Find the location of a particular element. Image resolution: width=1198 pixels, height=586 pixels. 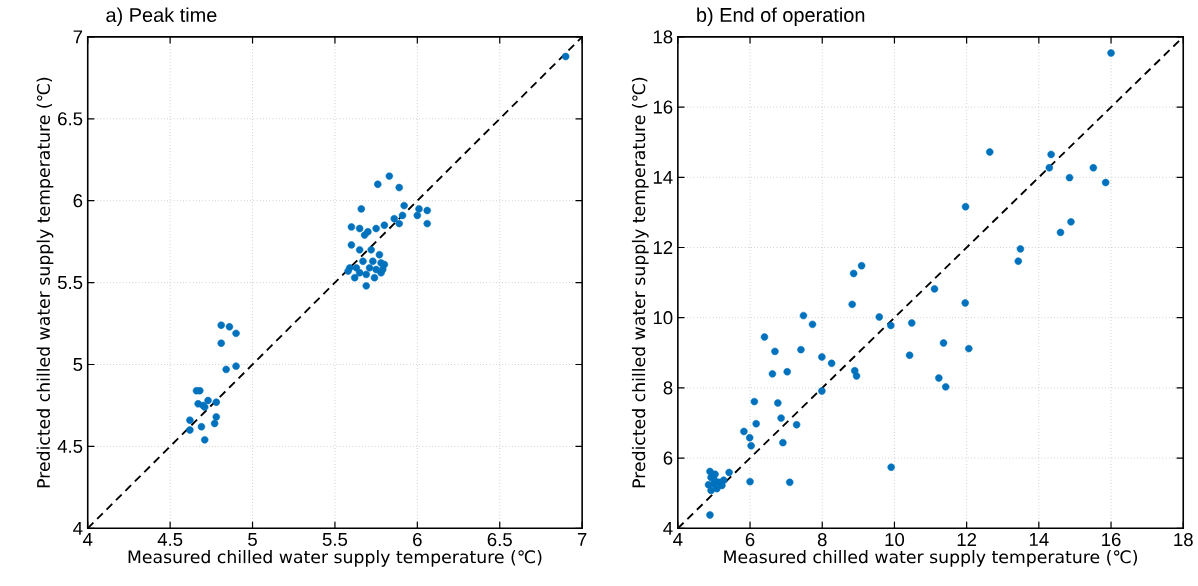

x-tick-label: 12 is located at coordinates (967, 539).